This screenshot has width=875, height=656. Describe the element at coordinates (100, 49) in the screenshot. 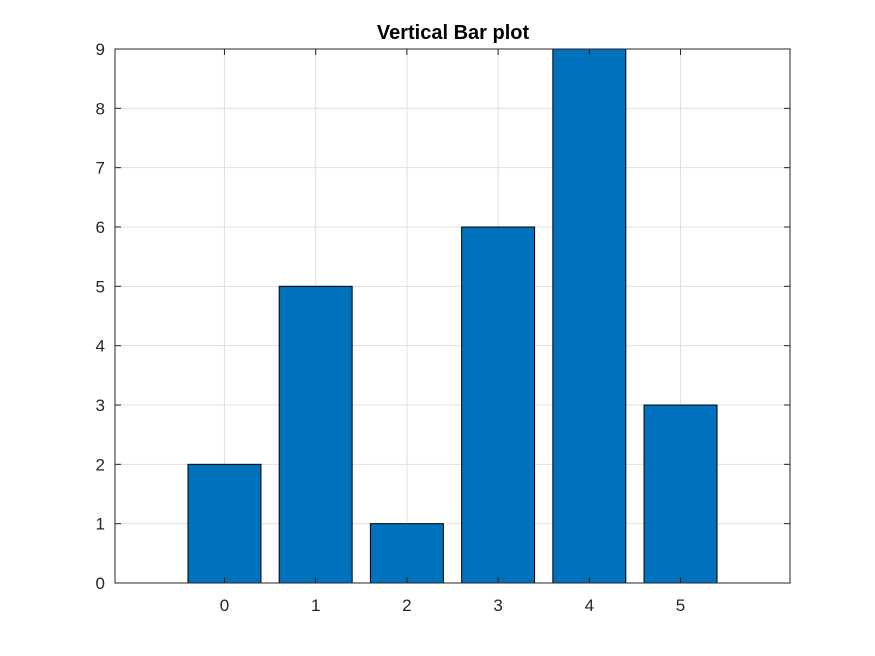

I see `y-tick-label: 9` at that location.